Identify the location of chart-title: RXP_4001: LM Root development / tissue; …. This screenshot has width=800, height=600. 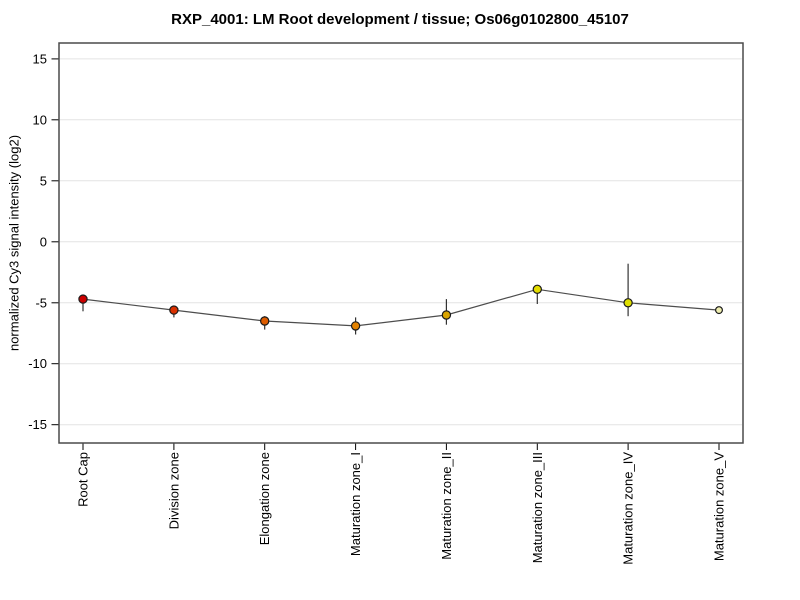
(400, 19).